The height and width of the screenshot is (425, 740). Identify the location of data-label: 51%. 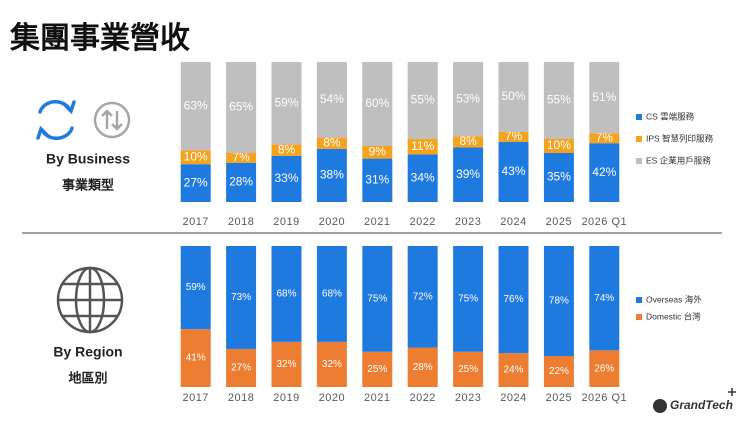
(604, 97).